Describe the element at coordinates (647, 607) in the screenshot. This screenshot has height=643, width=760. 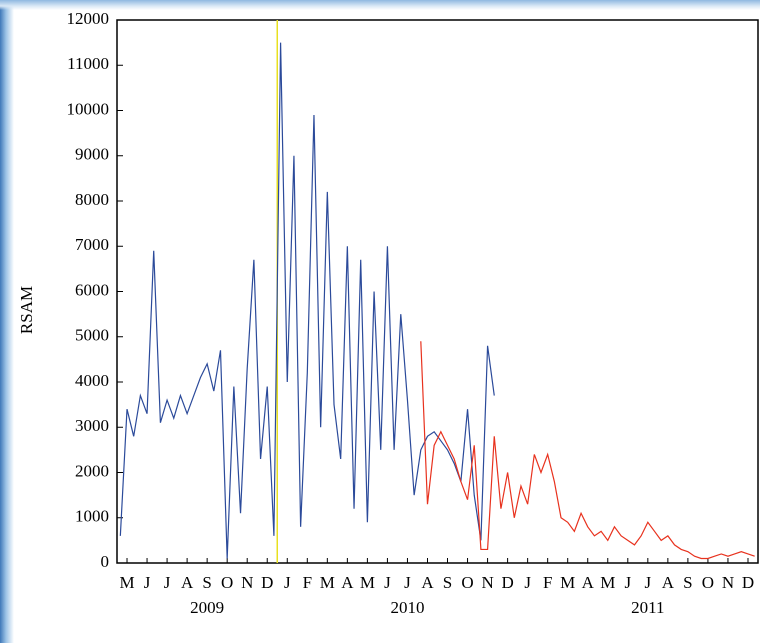
I see `year-label: 2011` at that location.